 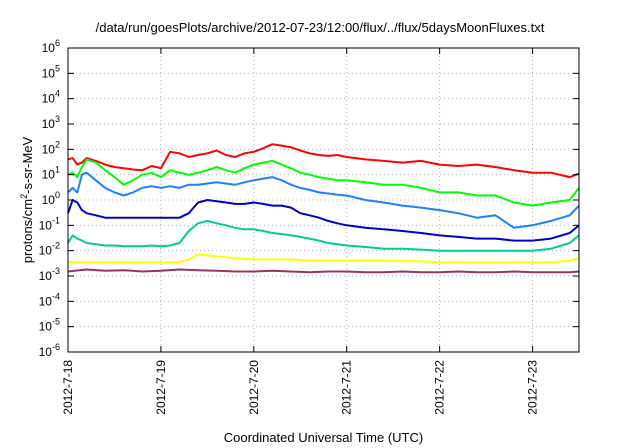 What do you see at coordinates (49, 223) in the screenshot?
I see `y-tick-label: 10⁻¹` at bounding box center [49, 223].